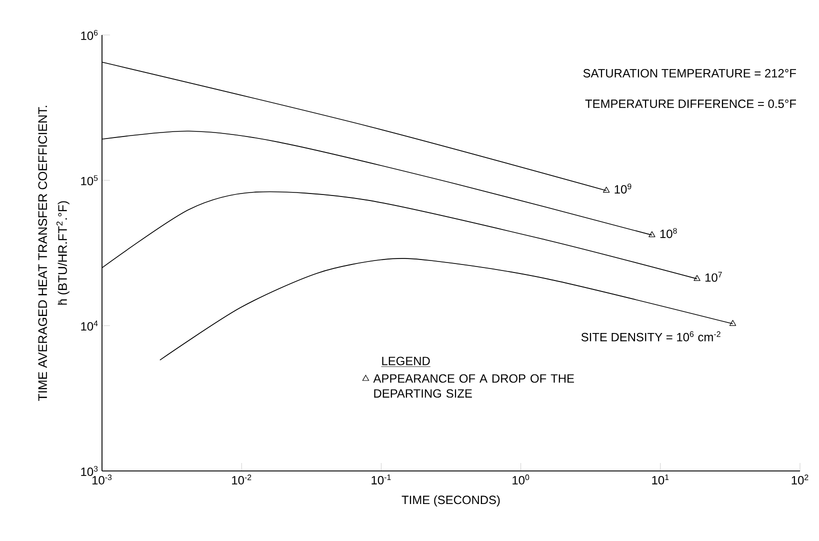 Image resolution: width=819 pixels, height=541 pixels. I want to click on y-tick-label: 10$^{4}$, so click(89, 325).